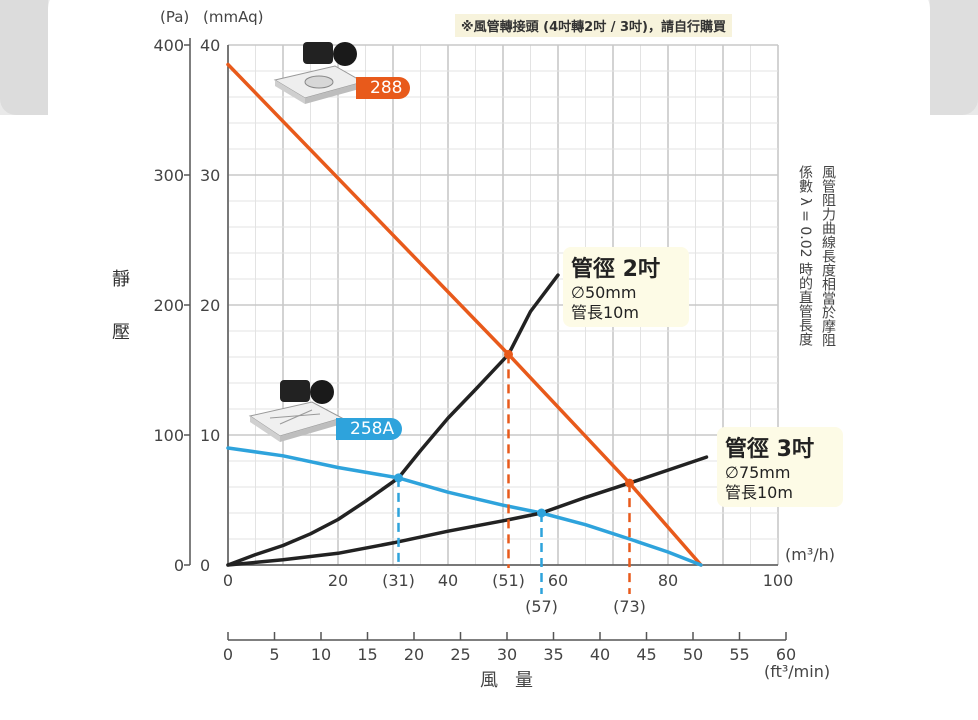  Describe the element at coordinates (693, 654) in the screenshot. I see `ft3min-tick-label: 50` at that location.